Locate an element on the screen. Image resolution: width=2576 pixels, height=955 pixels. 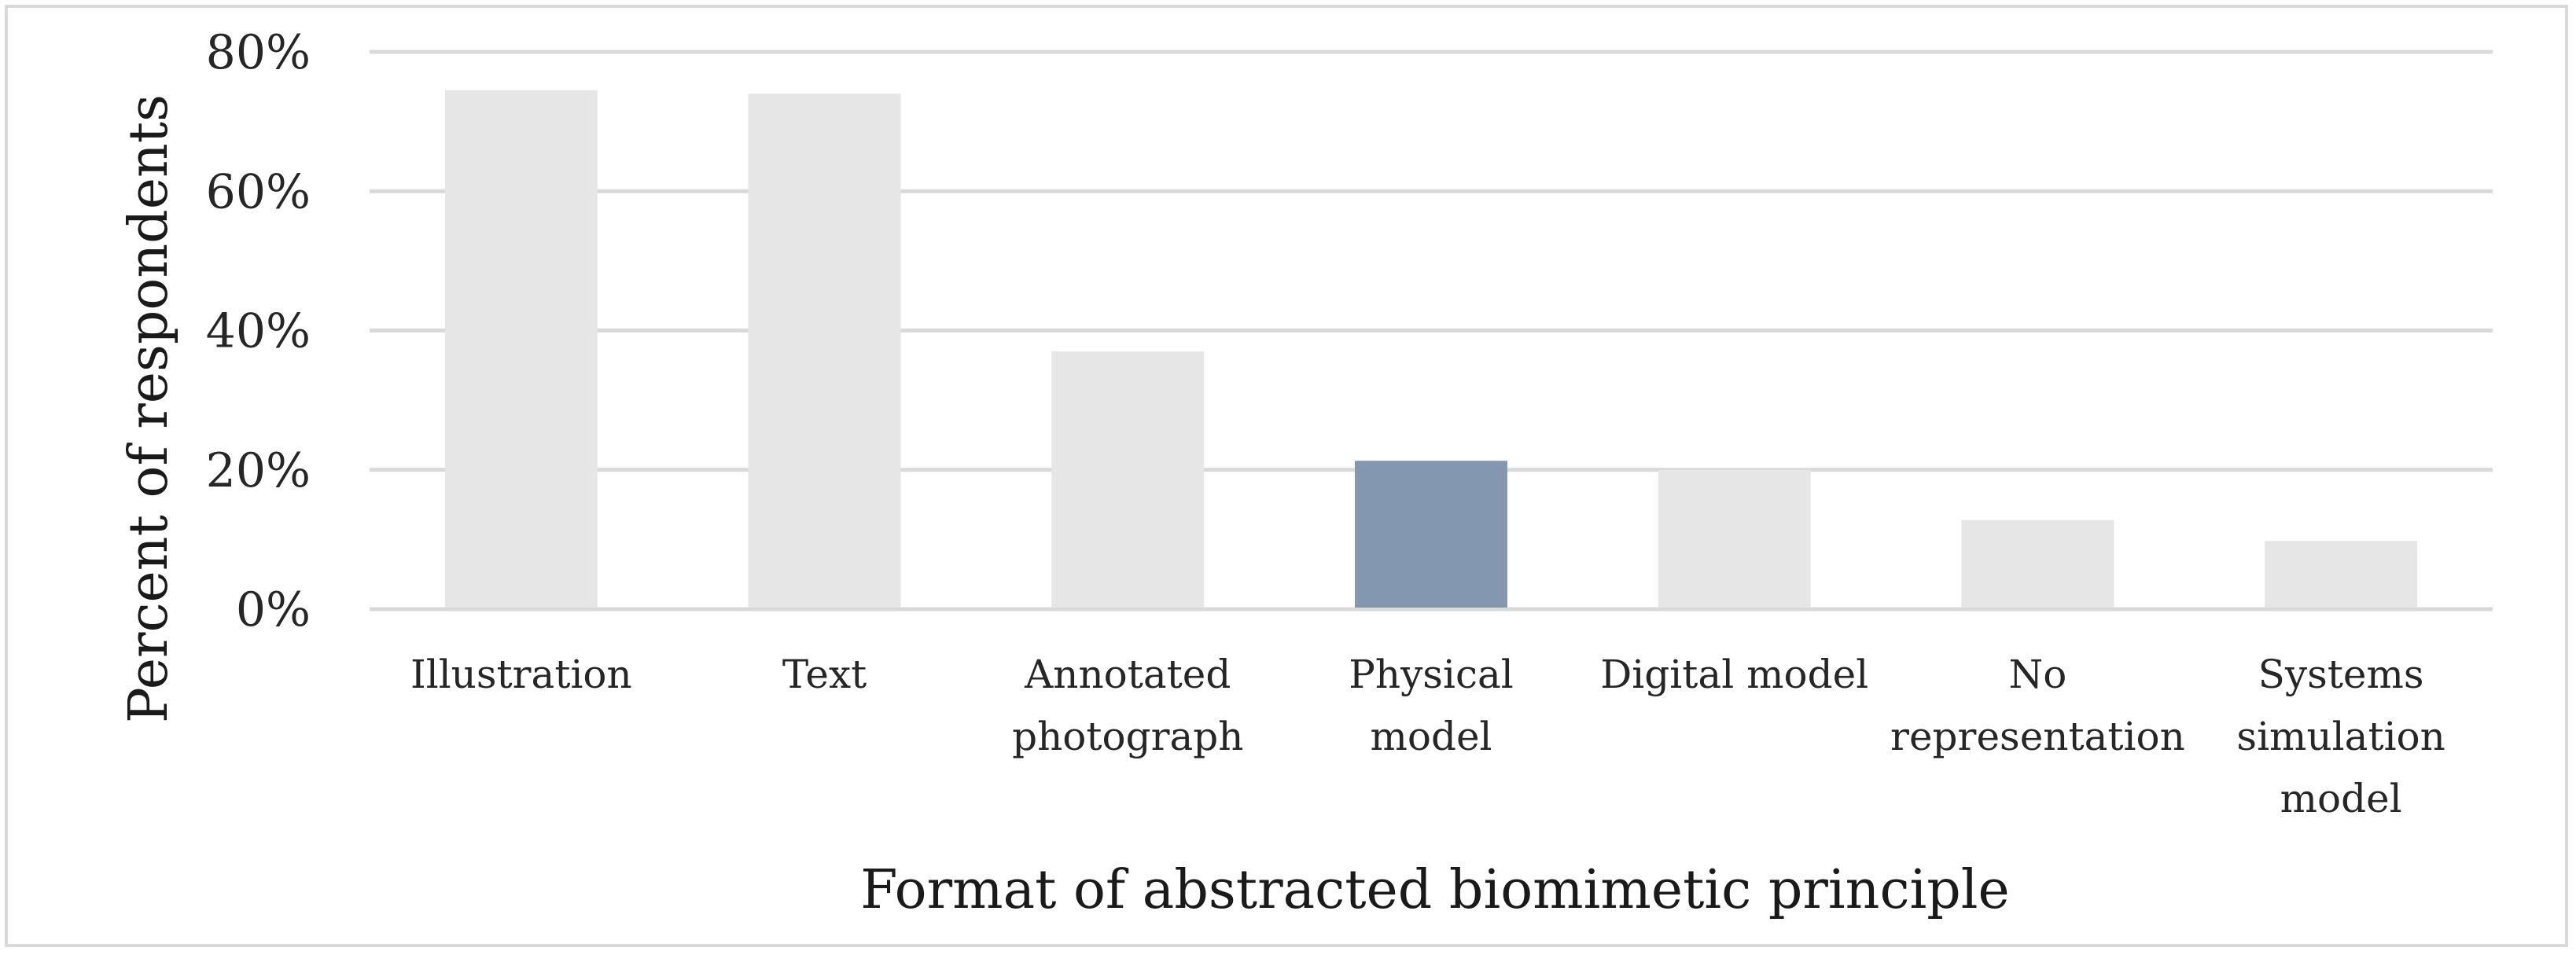
y-tick-label: 0% is located at coordinates (273, 609).